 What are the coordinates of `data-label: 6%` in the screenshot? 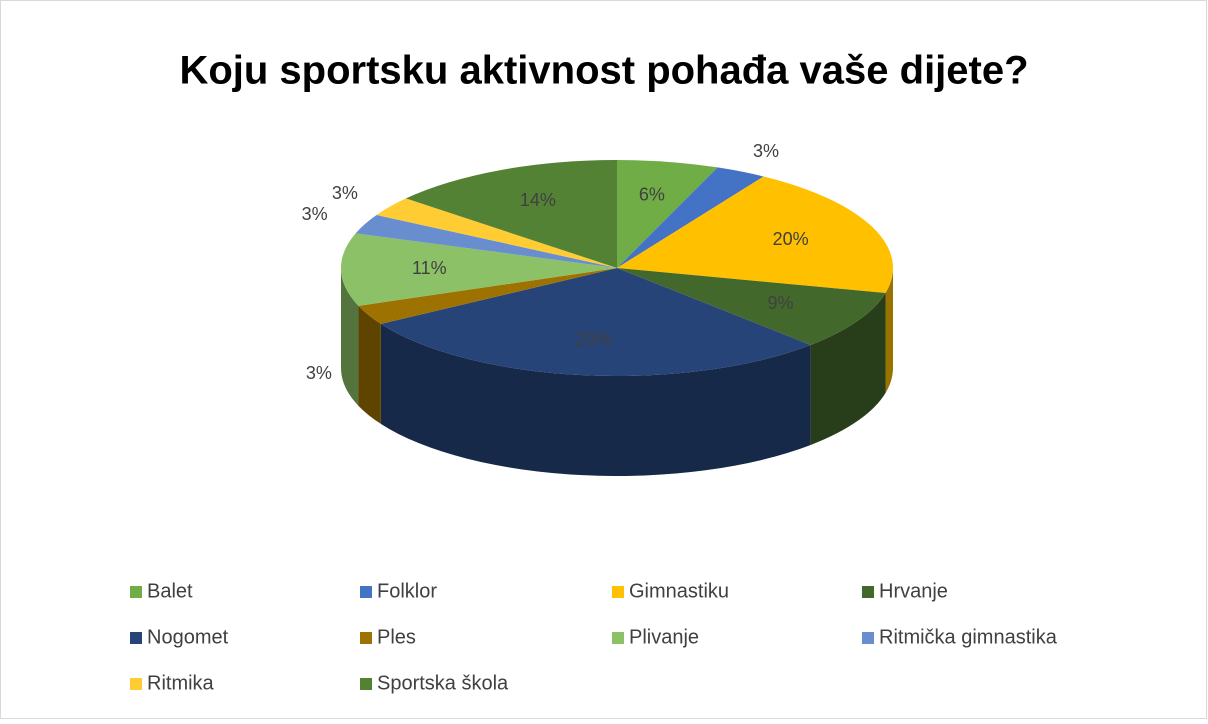 It's located at (652, 195).